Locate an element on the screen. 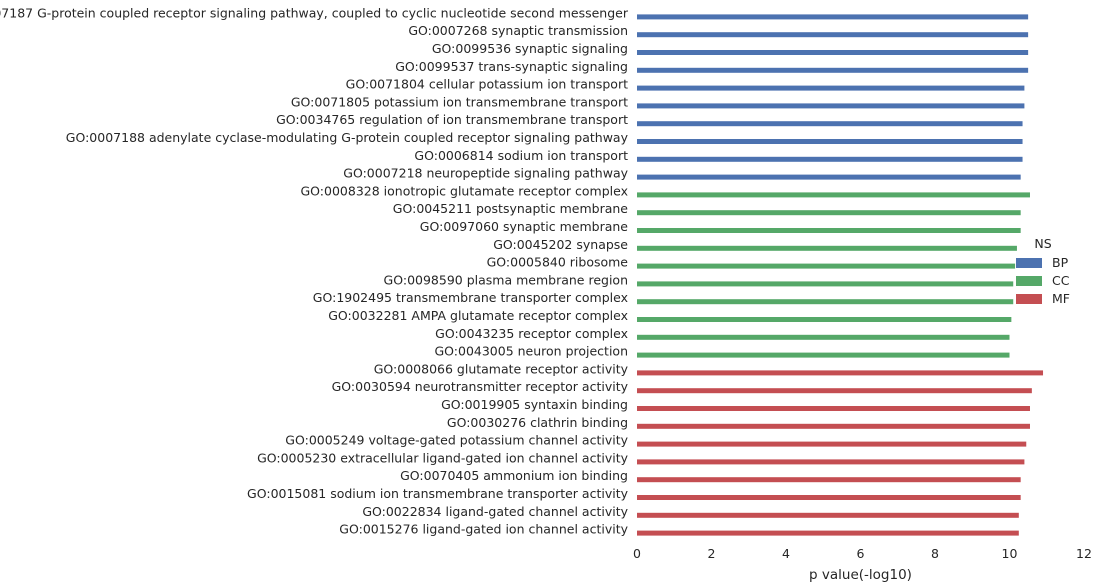 The height and width of the screenshot is (587, 1097). x-axis-ticks: 0 2 4 6 8 10 12 is located at coordinates (862, 553).